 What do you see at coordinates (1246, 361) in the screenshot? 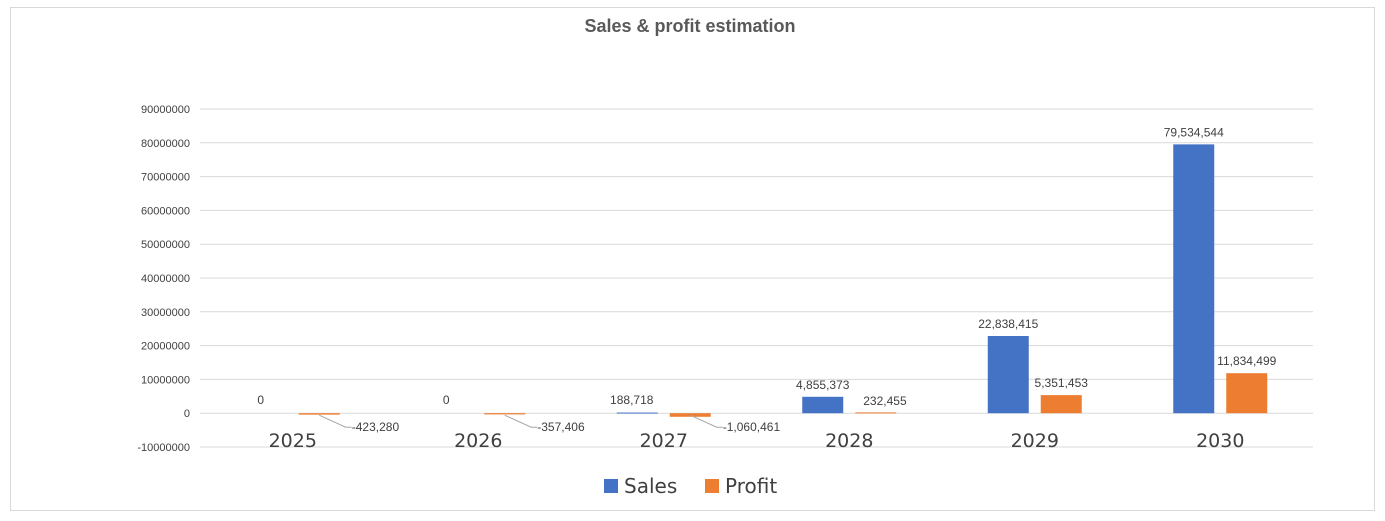
I see `profit-data-label: 11,834,499` at bounding box center [1246, 361].